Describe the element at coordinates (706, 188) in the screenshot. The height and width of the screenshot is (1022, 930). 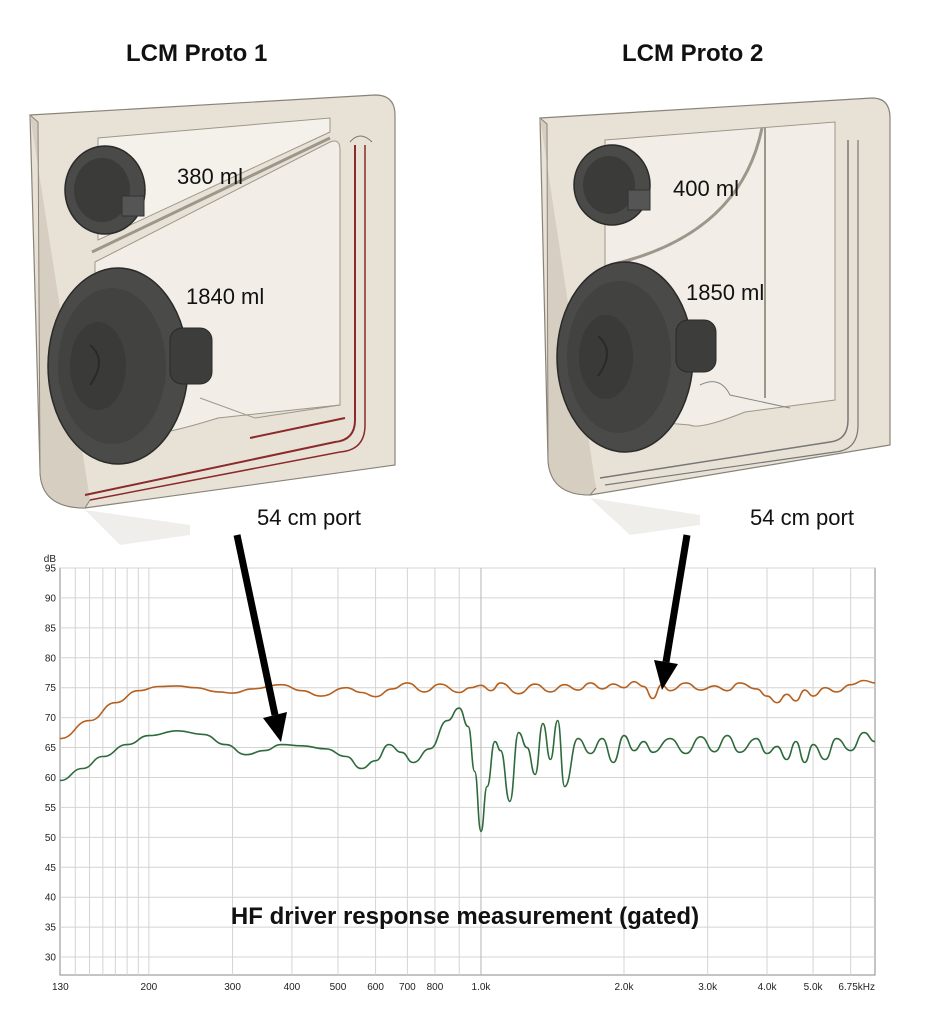
I see `proto2-hf-volume: 400 ml` at that location.